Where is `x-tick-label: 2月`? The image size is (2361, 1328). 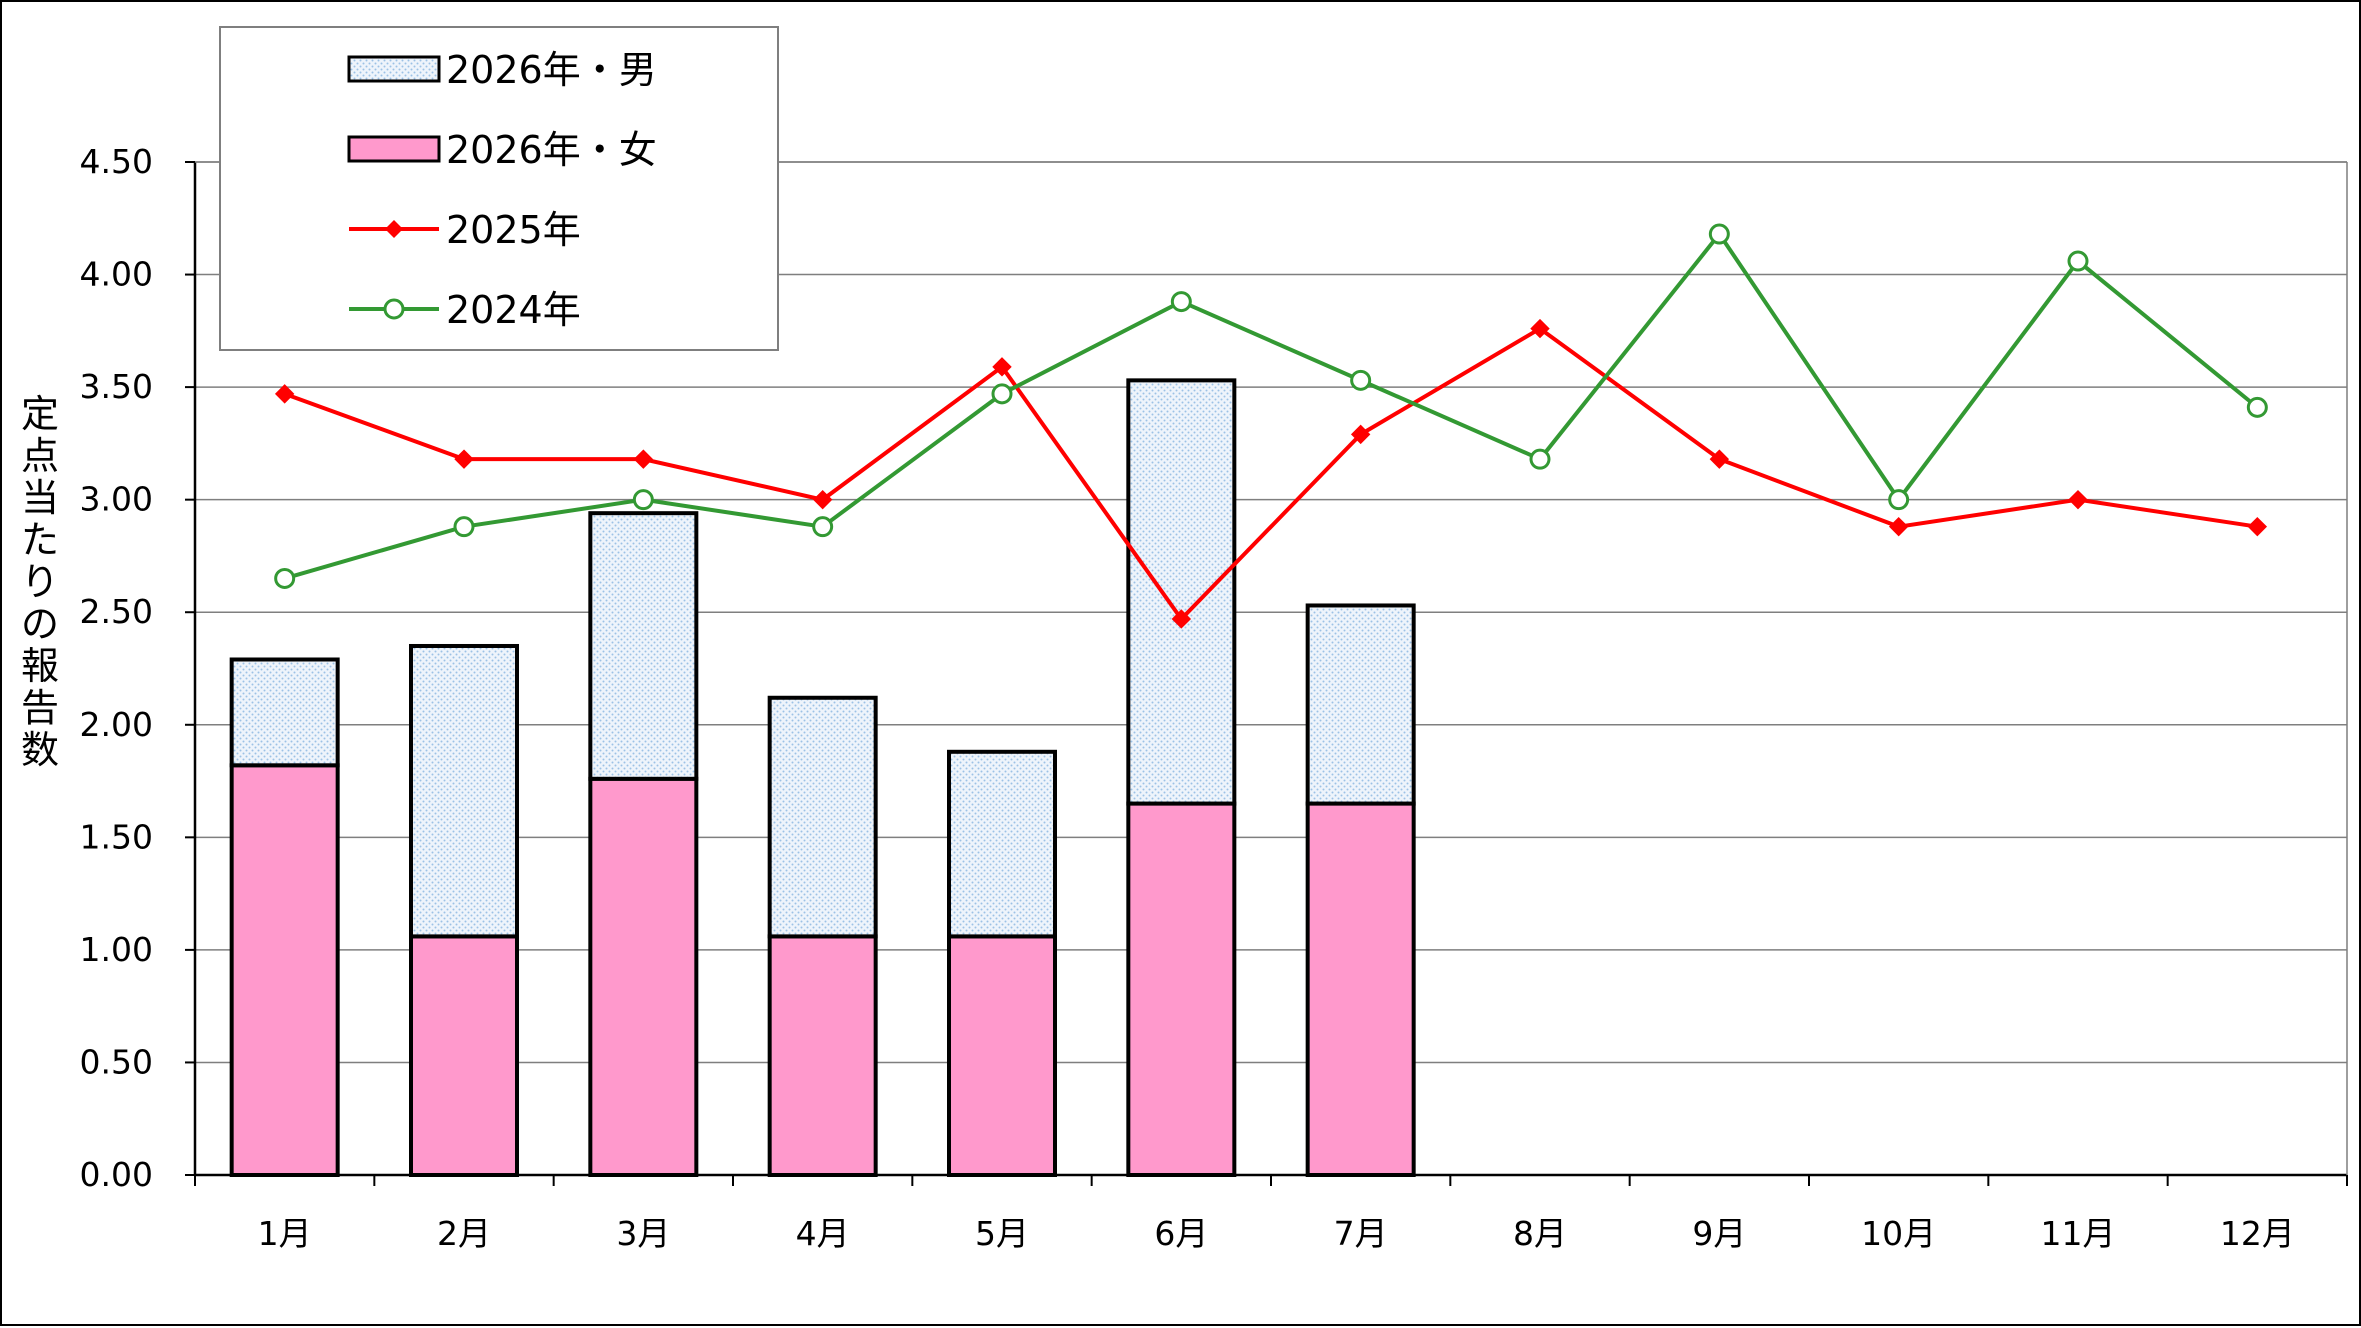 x-tick-label: 2月 is located at coordinates (464, 1233).